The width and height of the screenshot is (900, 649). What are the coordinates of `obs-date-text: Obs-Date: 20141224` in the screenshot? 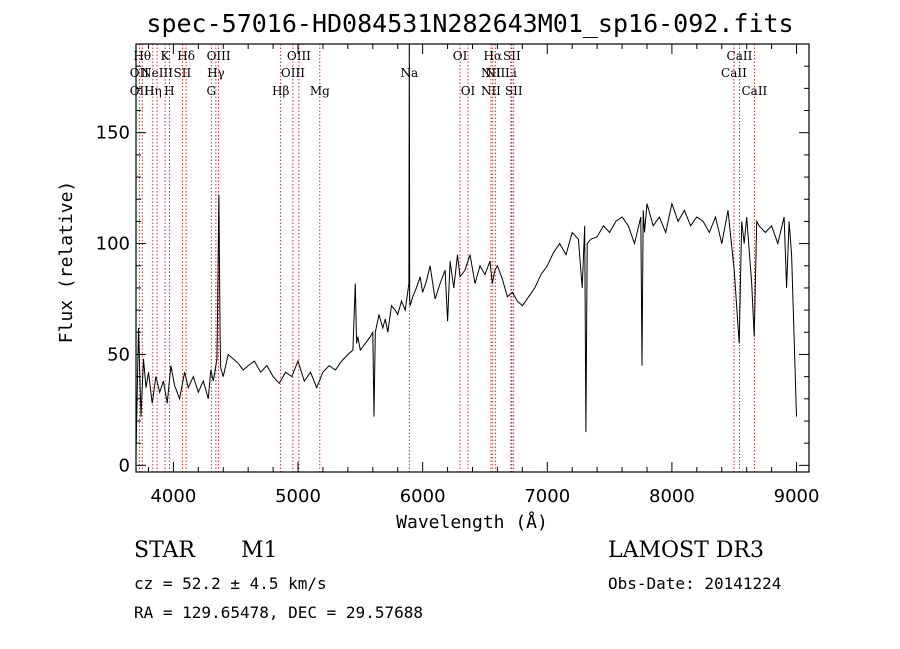 It's located at (695, 583).